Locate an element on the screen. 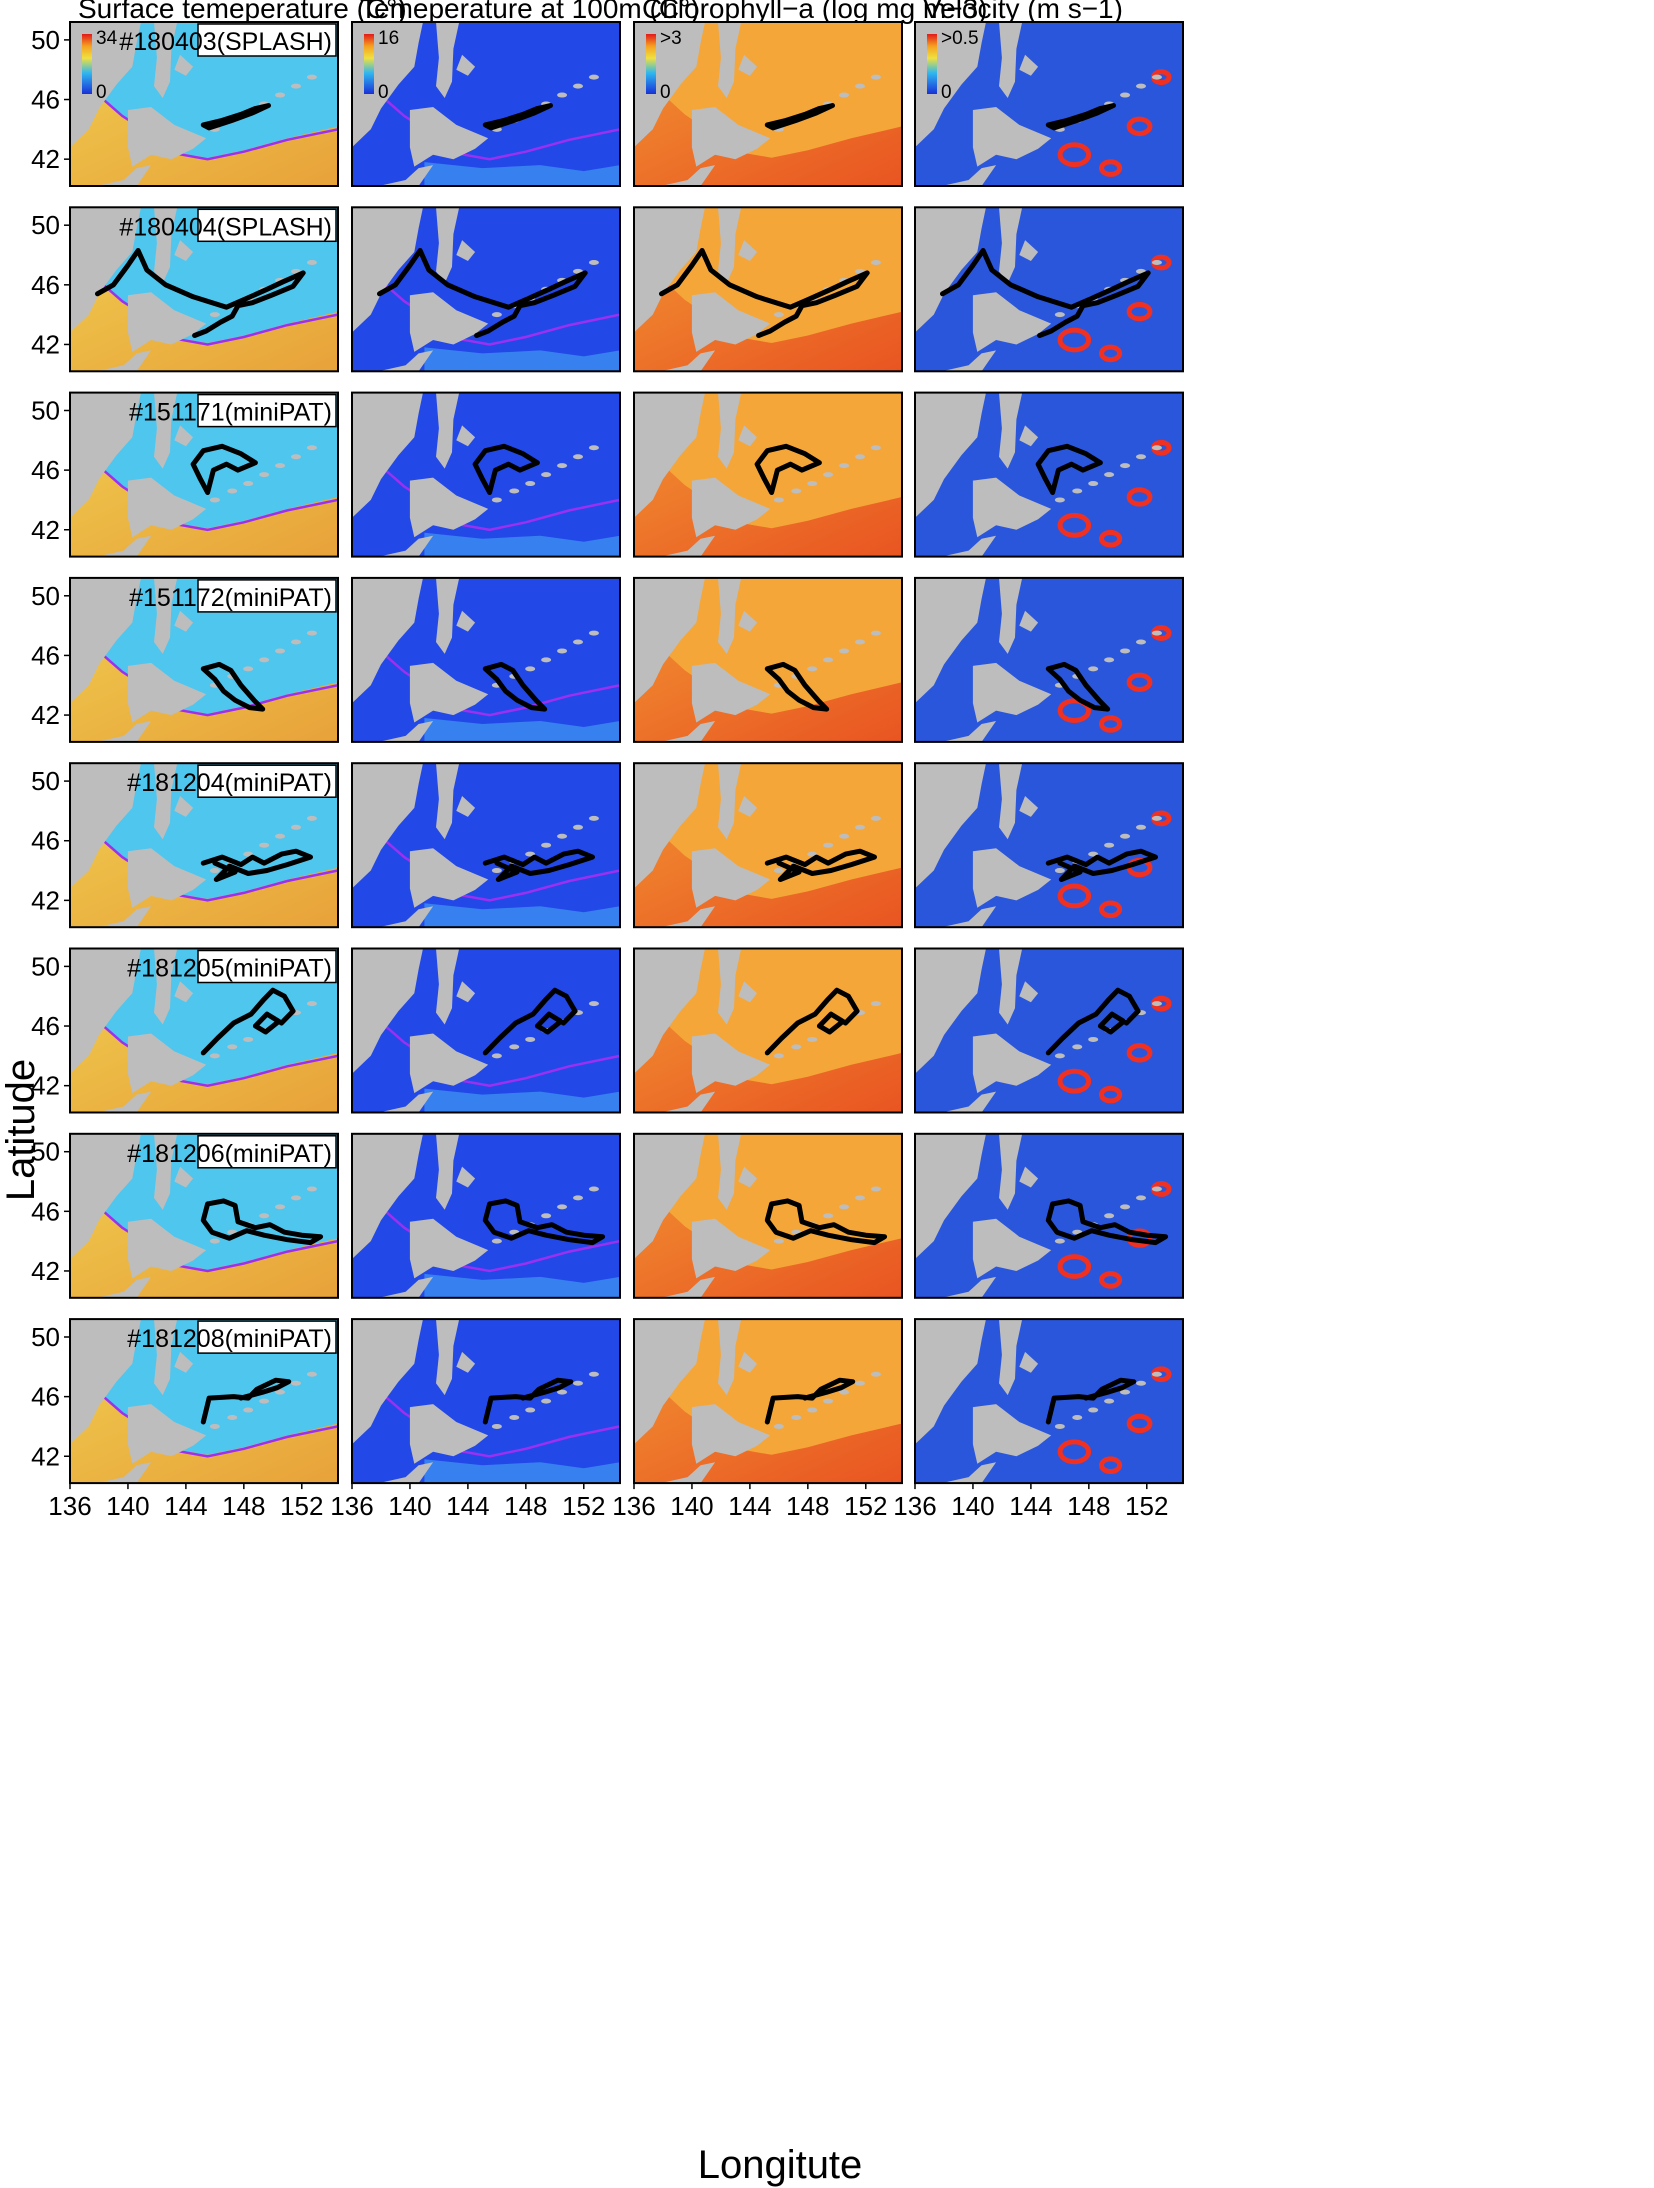 The image size is (1654, 2188). lon-tick-label: 140 is located at coordinates (127, 1506).